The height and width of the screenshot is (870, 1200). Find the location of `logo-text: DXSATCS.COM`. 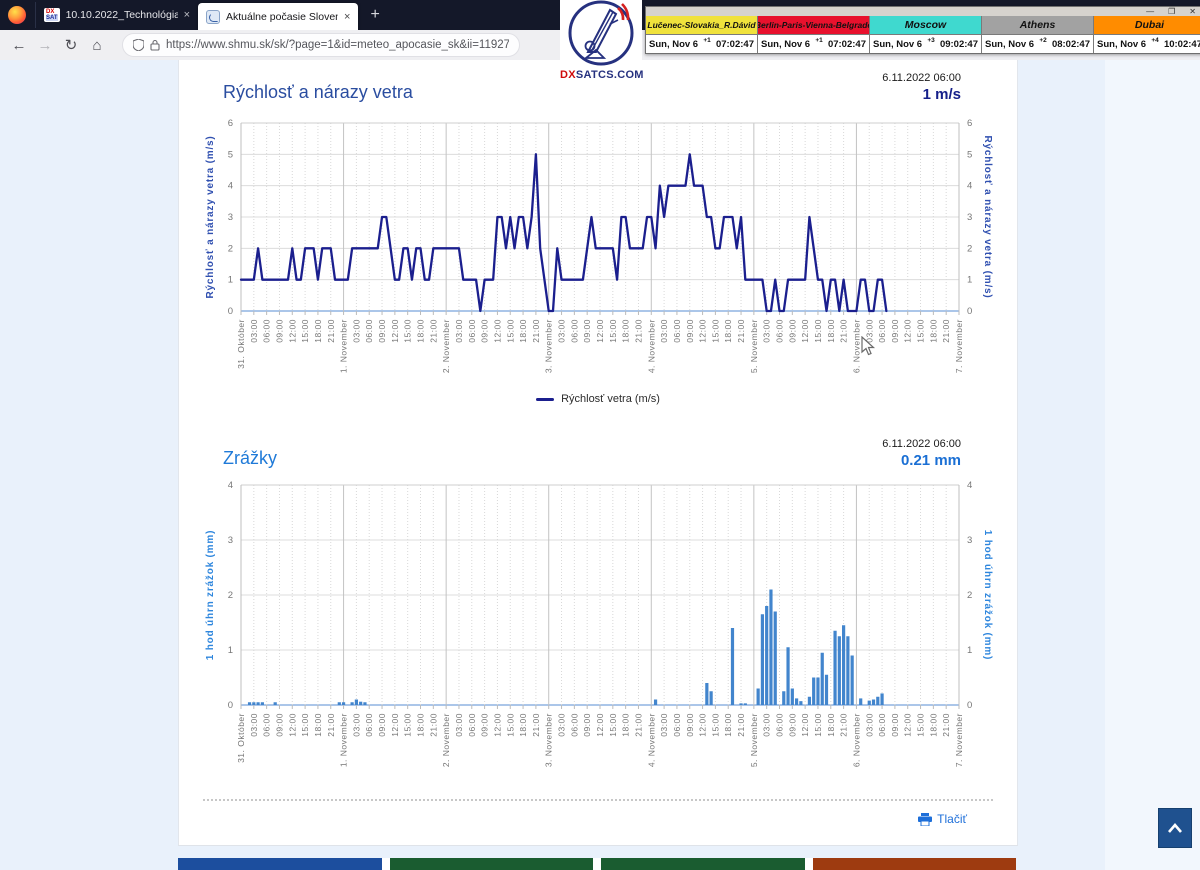

logo-text: DXSATCS.COM is located at coordinates (602, 75).